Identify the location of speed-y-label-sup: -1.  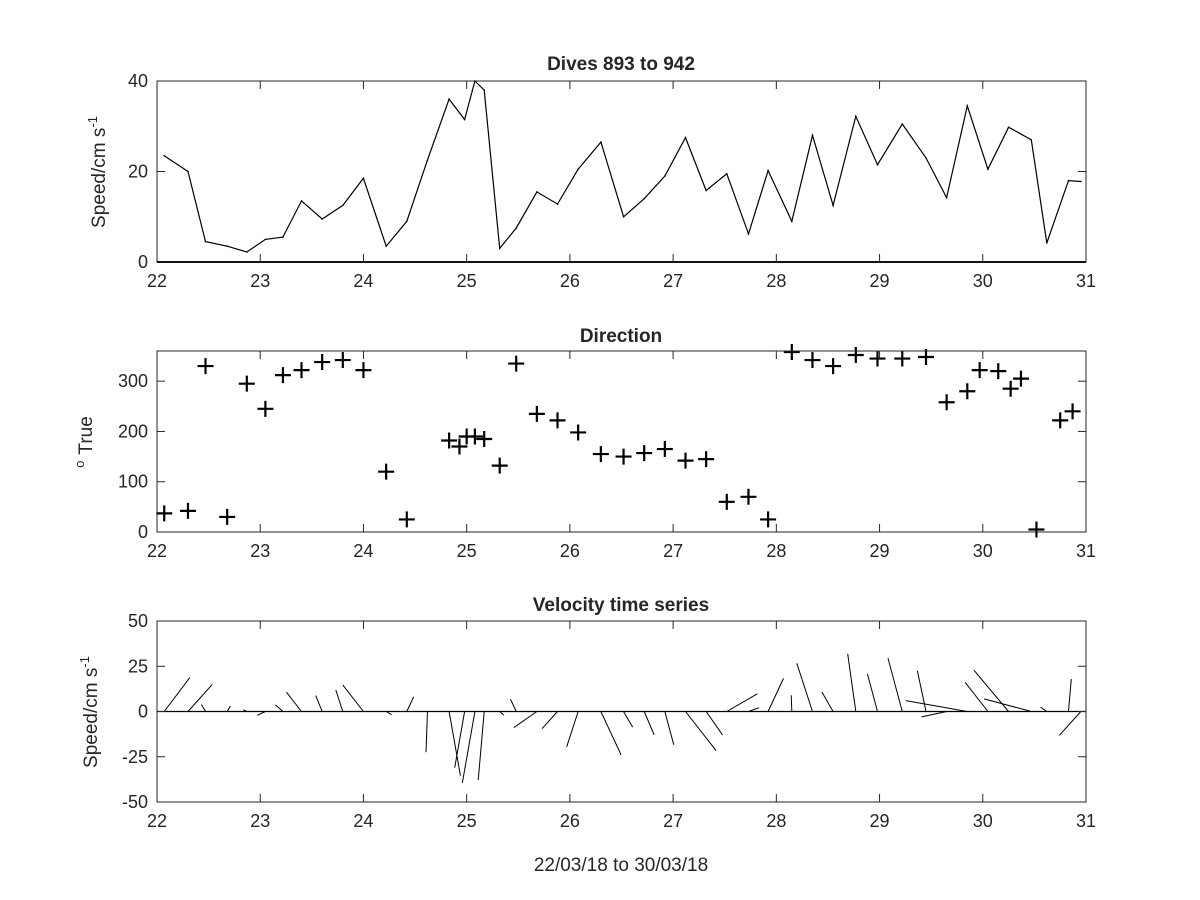
(92, 122).